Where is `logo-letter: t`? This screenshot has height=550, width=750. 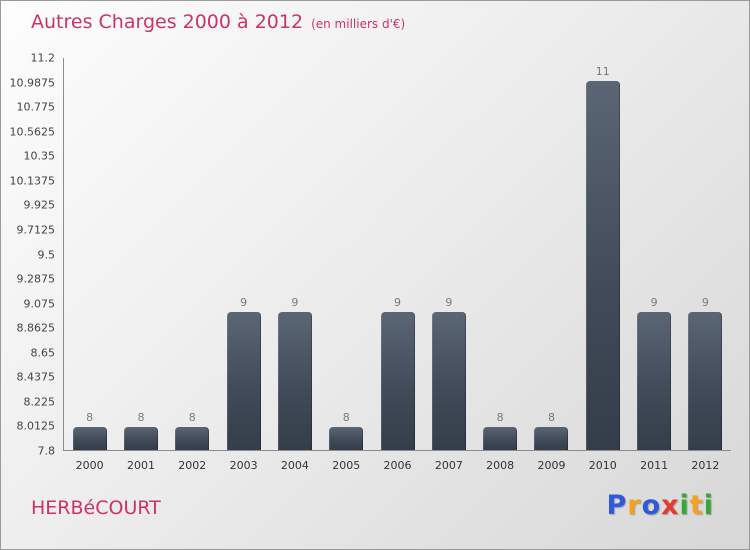
logo-letter: t is located at coordinates (696, 505).